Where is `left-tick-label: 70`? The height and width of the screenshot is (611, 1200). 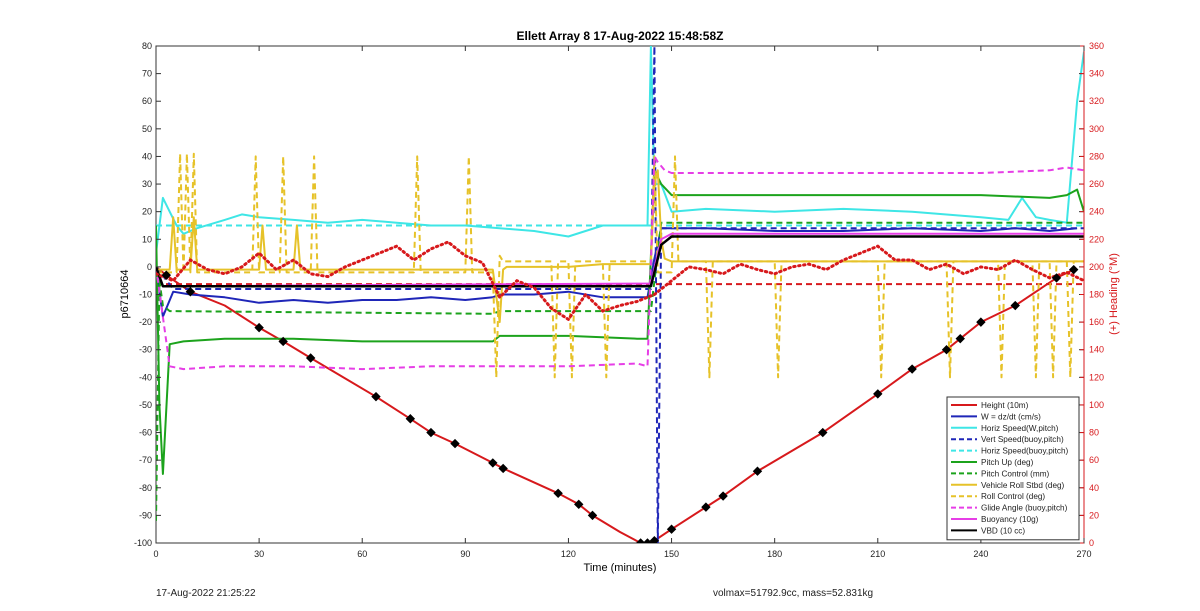 left-tick-label: 70 is located at coordinates (147, 74).